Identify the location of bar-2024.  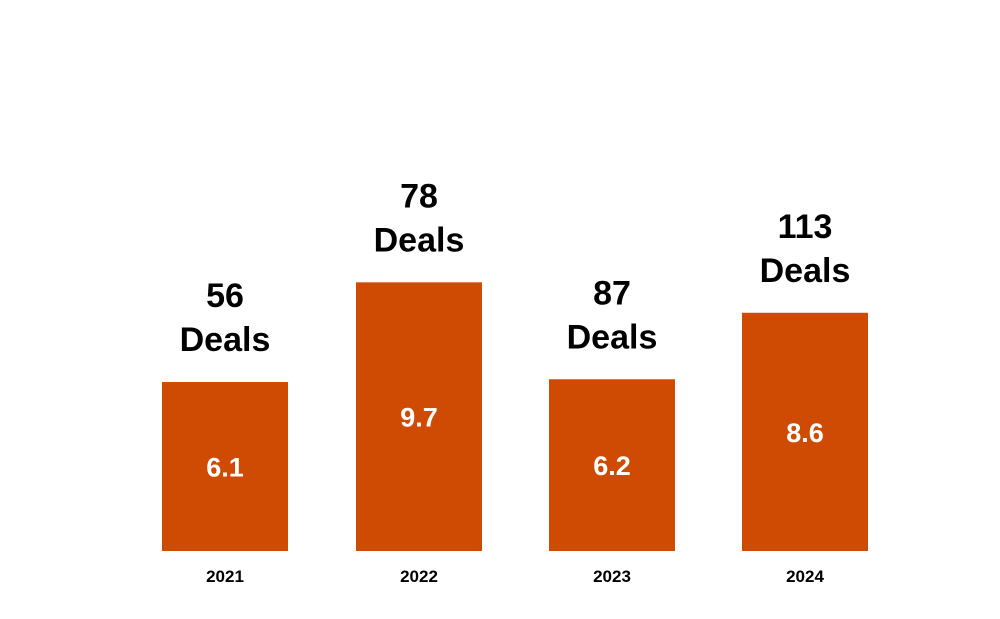
(805, 431).